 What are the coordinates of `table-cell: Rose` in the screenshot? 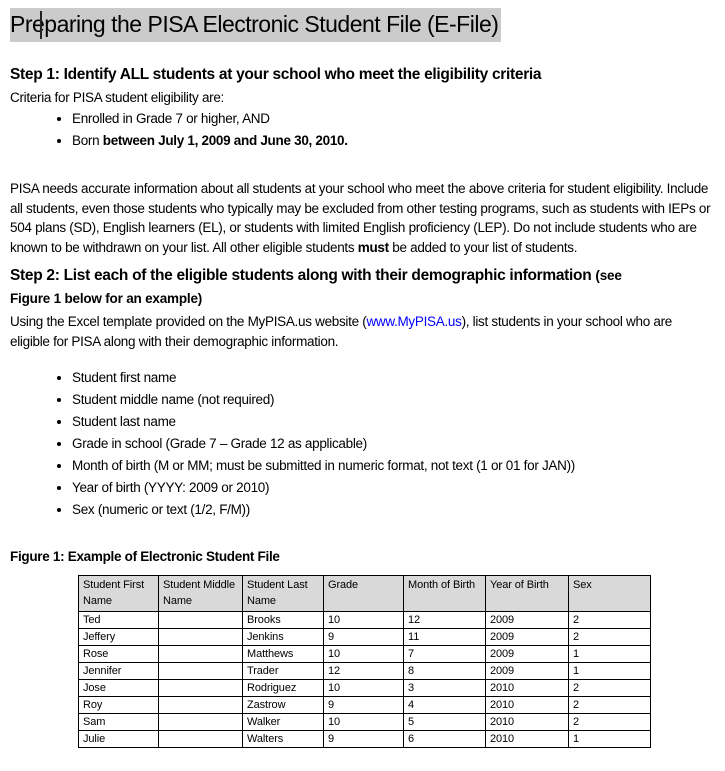 It's located at (118, 654).